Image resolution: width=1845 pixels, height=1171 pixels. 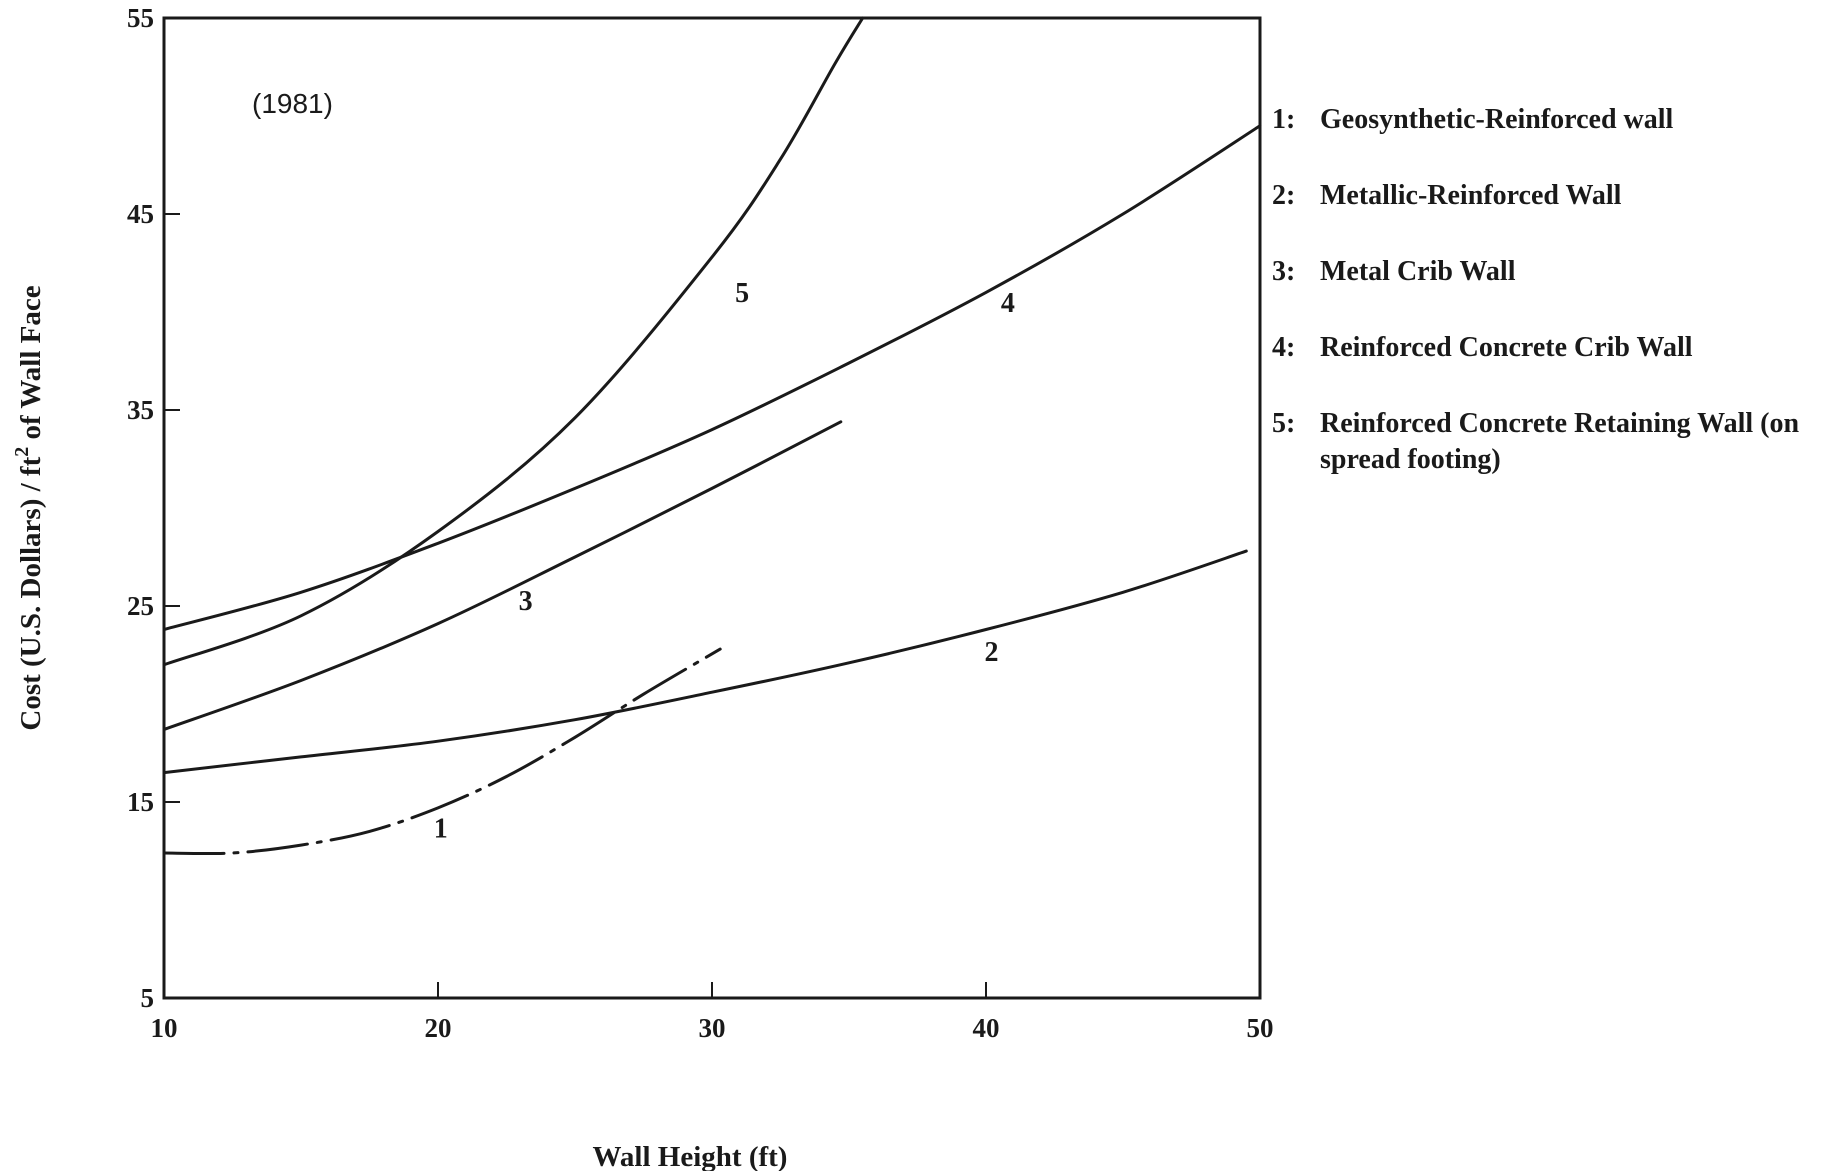 I want to click on legend-label: Metallic-Reinforced Wall, so click(x=1471, y=195).